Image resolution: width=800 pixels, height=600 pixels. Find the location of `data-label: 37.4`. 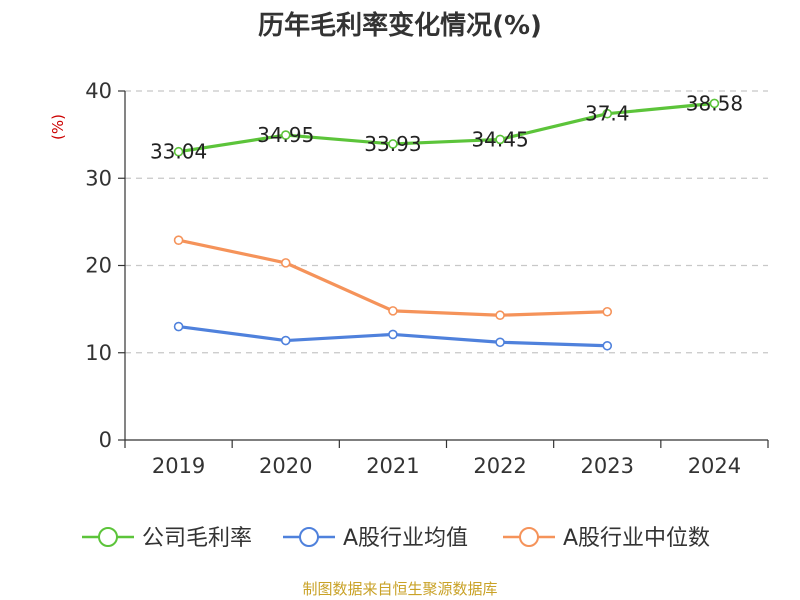

data-label: 37.4 is located at coordinates (607, 114).